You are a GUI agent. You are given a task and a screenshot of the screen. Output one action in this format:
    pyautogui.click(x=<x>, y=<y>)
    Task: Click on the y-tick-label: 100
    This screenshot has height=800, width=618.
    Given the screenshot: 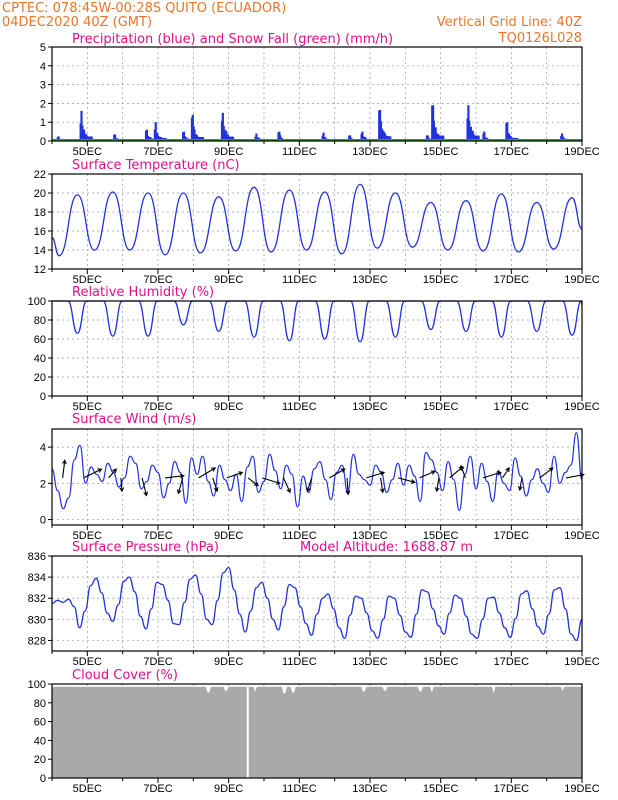 What is the action you would take?
    pyautogui.click(x=37, y=302)
    